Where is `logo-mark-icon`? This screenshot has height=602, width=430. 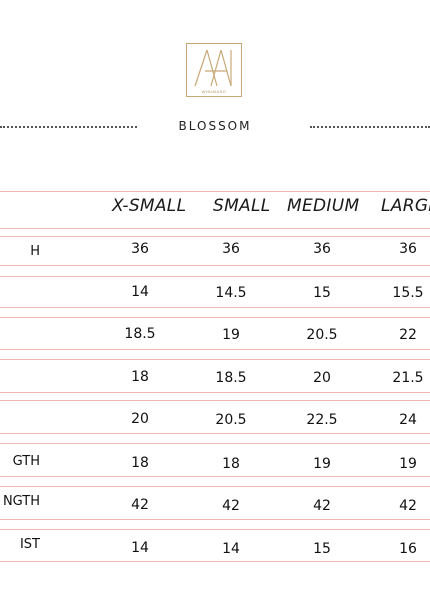 logo-mark-icon is located at coordinates (213, 68).